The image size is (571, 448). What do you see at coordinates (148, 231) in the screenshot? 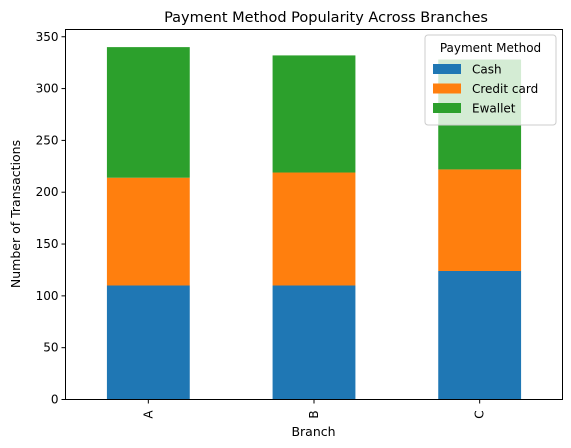
I see `bar-A-credit-card` at bounding box center [148, 231].